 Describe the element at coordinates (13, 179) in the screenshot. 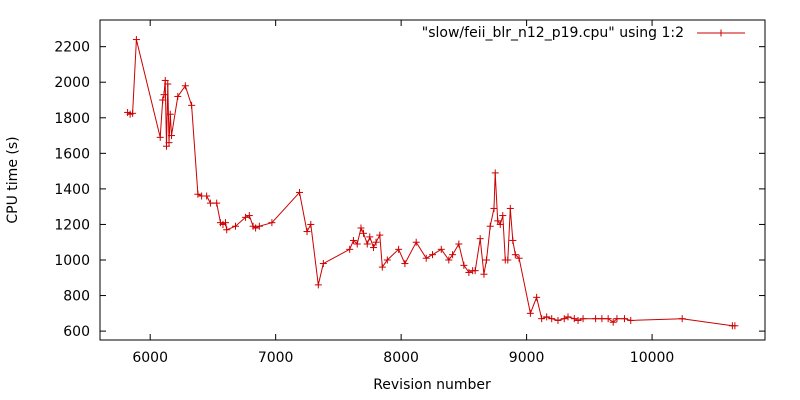

I see `y-axis-label: CPU time (s)` at that location.